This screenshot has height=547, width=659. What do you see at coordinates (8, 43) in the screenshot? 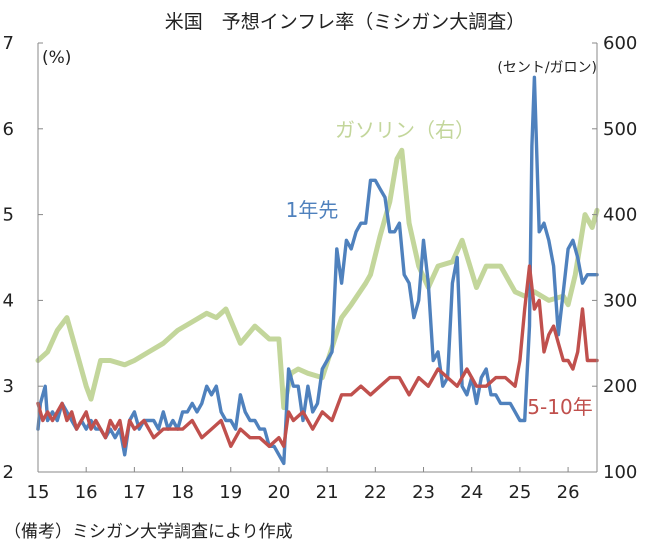
I see `left-axis-tick-label: 7` at bounding box center [8, 43].